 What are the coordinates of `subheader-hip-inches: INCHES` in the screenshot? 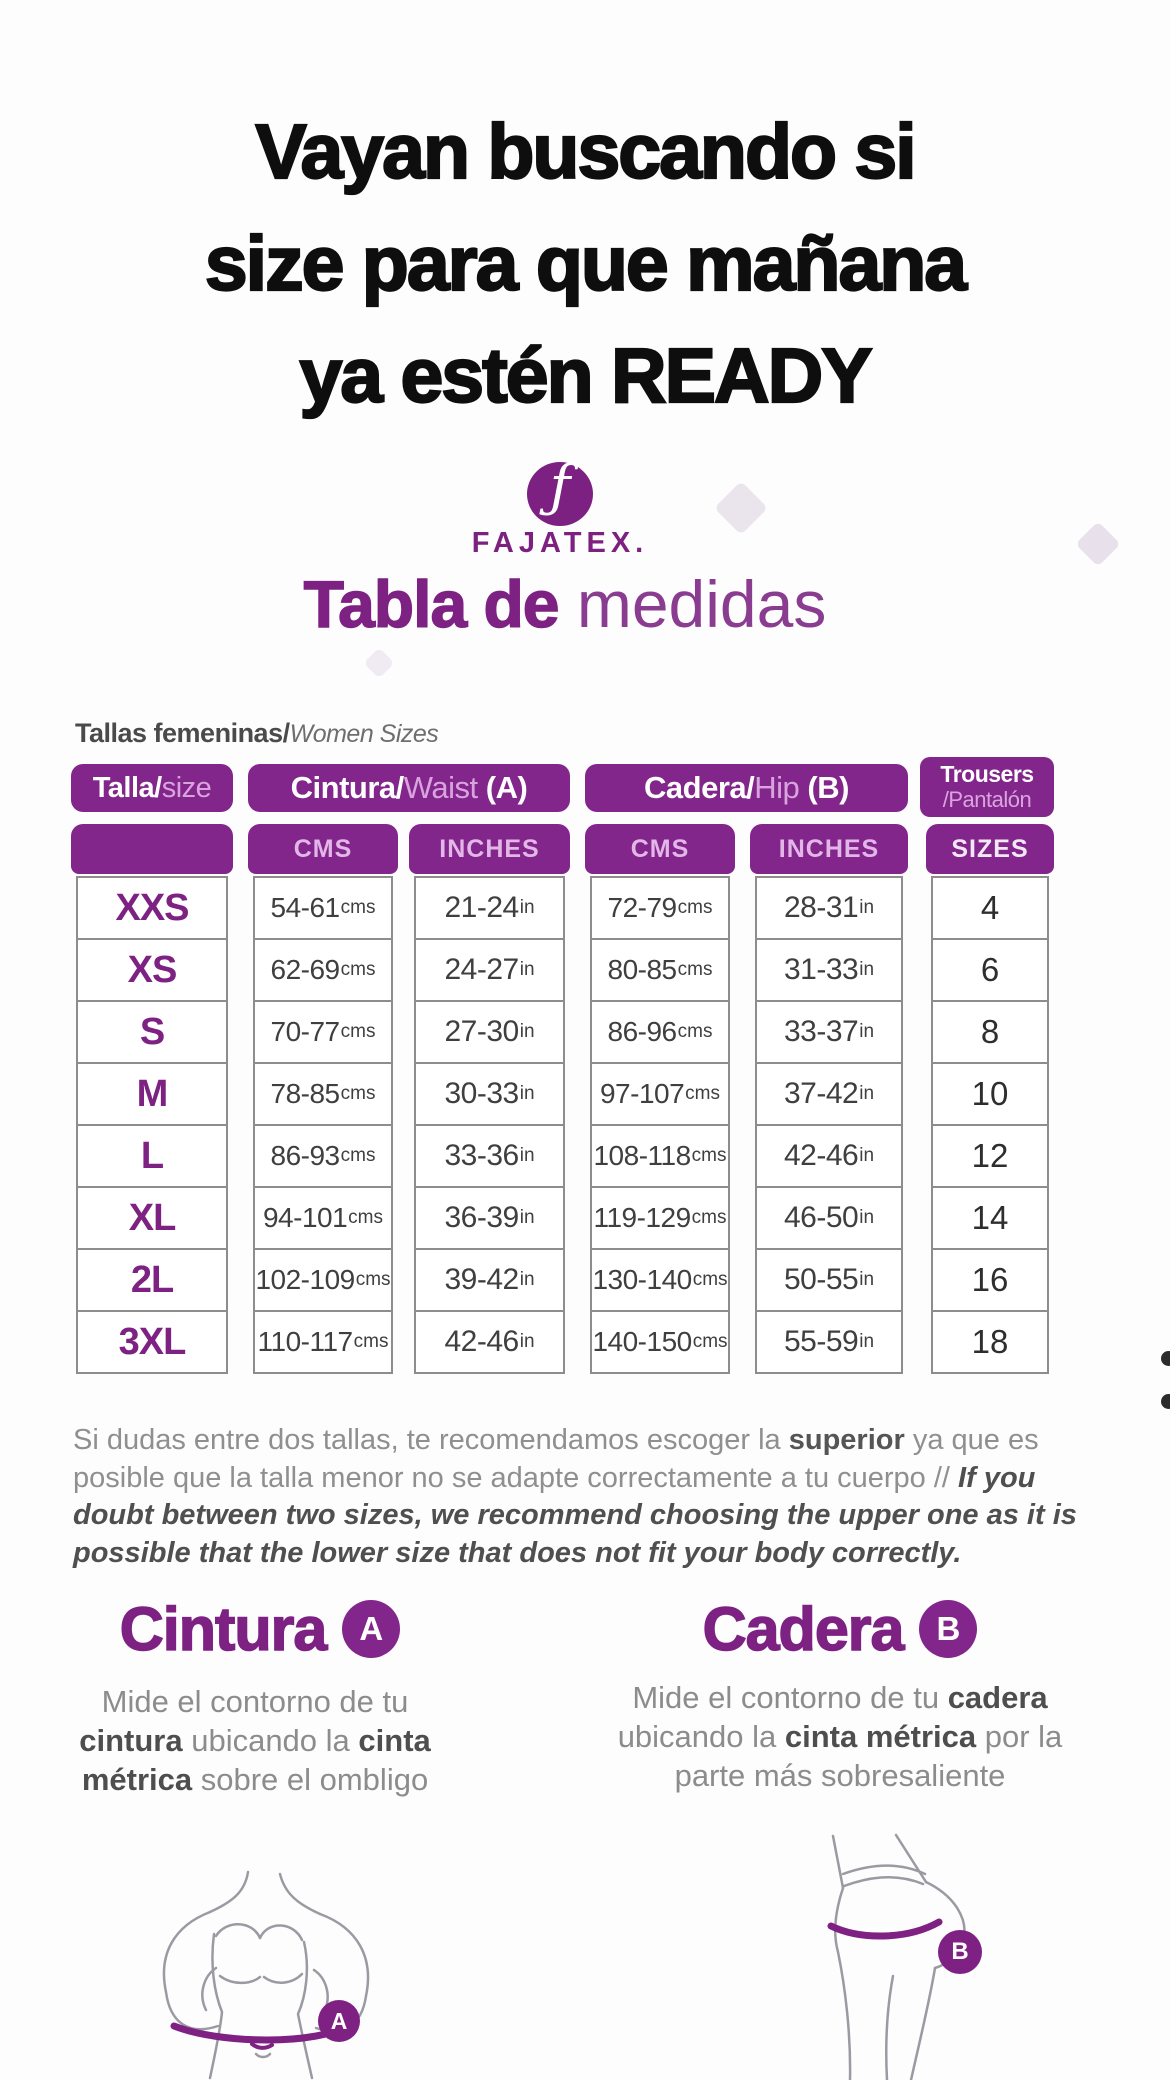 It's located at (829, 849).